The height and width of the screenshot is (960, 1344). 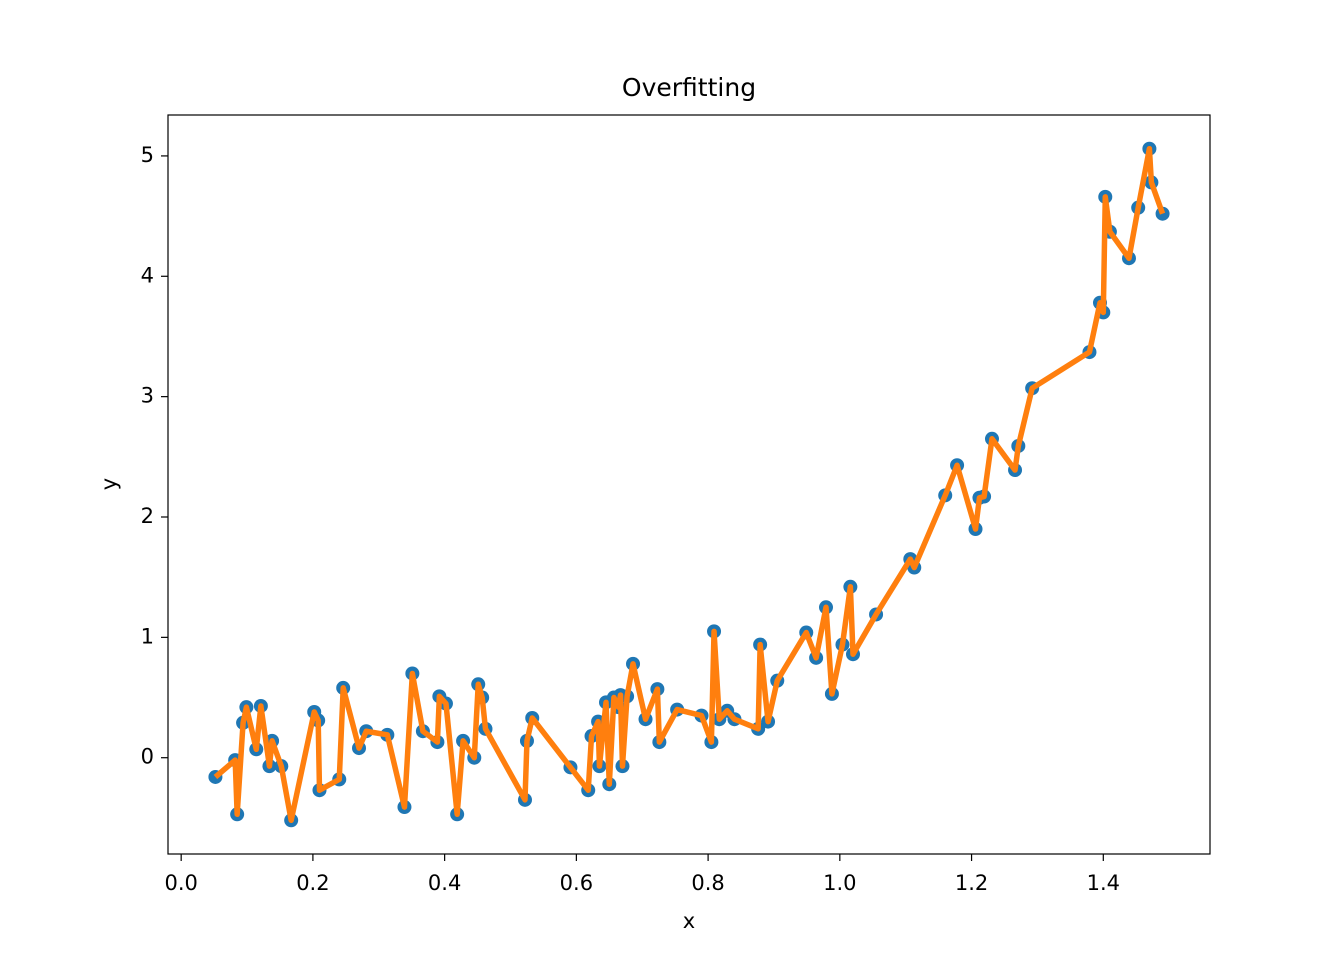 I want to click on y-tick-label: 2, so click(x=147, y=516).